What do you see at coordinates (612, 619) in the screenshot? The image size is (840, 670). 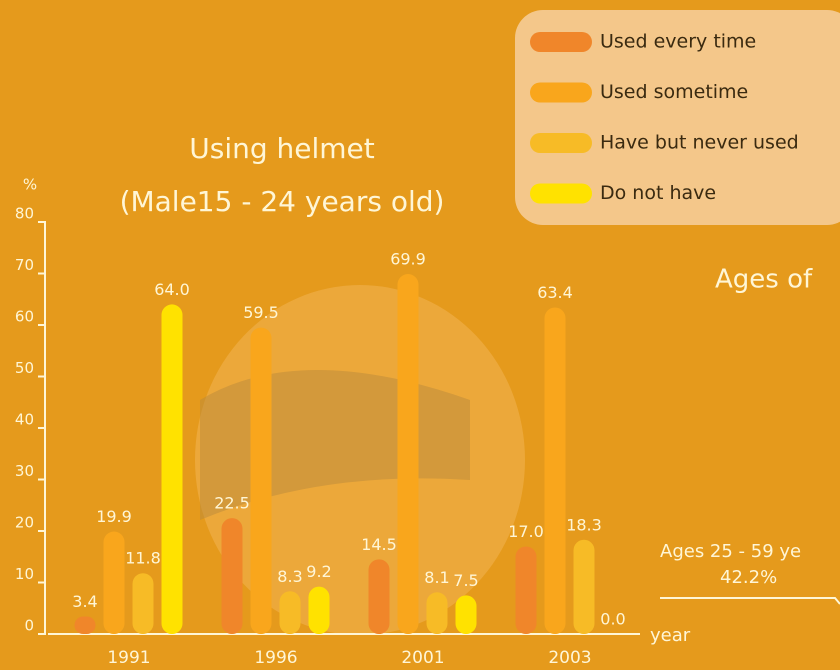 I see `value-label: 0.0` at bounding box center [612, 619].